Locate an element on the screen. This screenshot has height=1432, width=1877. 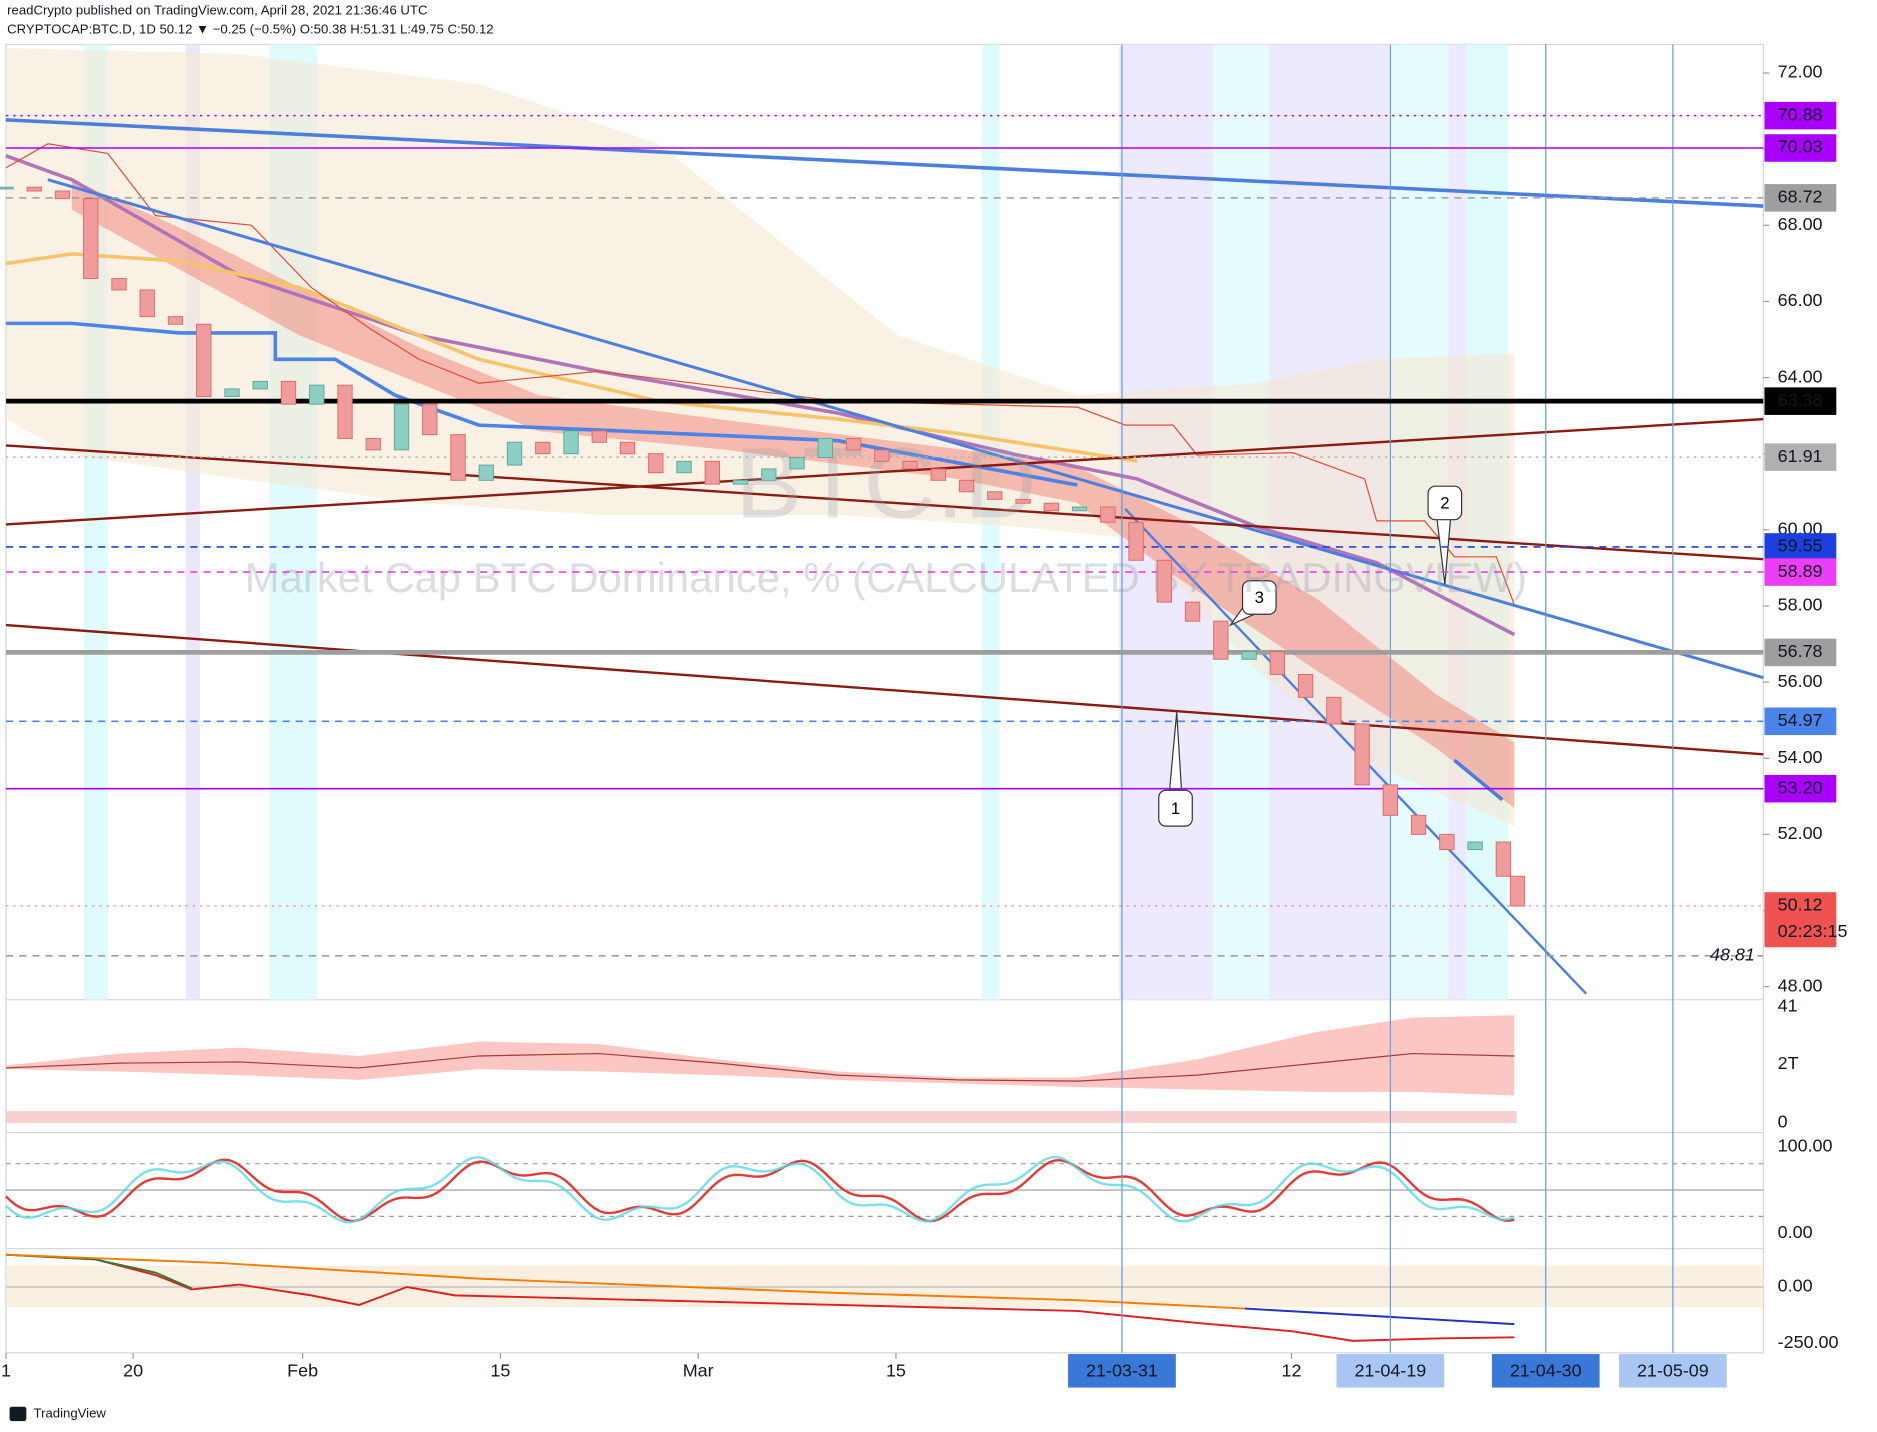
y-tick-label: 48.00 is located at coordinates (1800, 985).